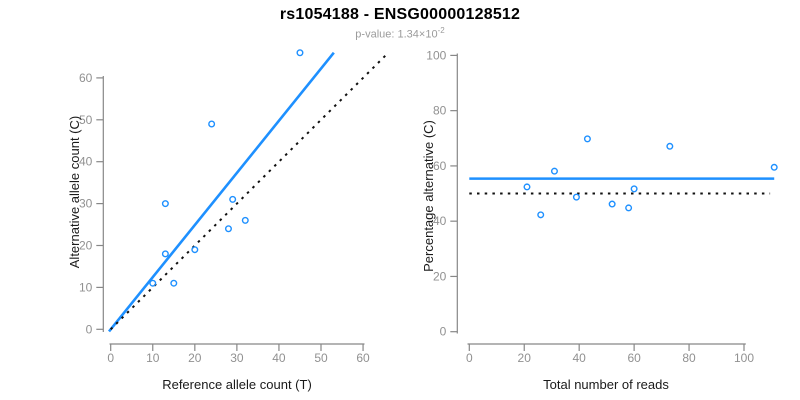  Describe the element at coordinates (744, 358) in the screenshot. I see `x-tick-label: 100` at that location.